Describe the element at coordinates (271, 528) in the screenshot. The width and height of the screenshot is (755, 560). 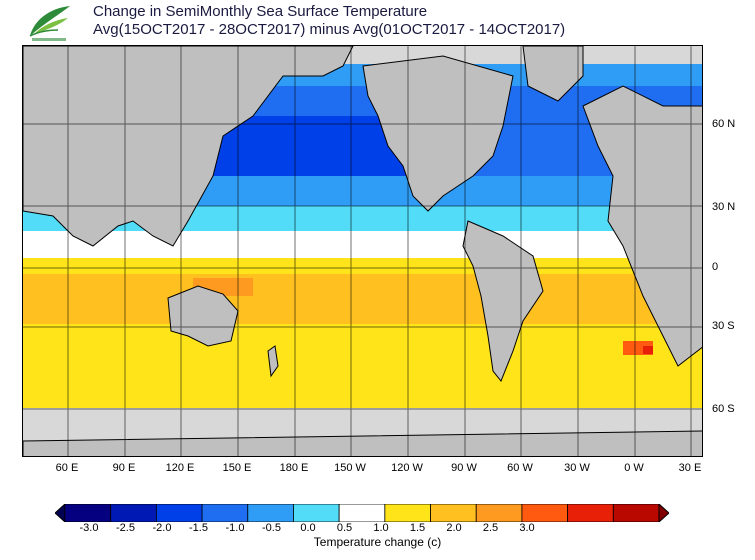
I see `colorbar-tick-label: -0.5` at that location.